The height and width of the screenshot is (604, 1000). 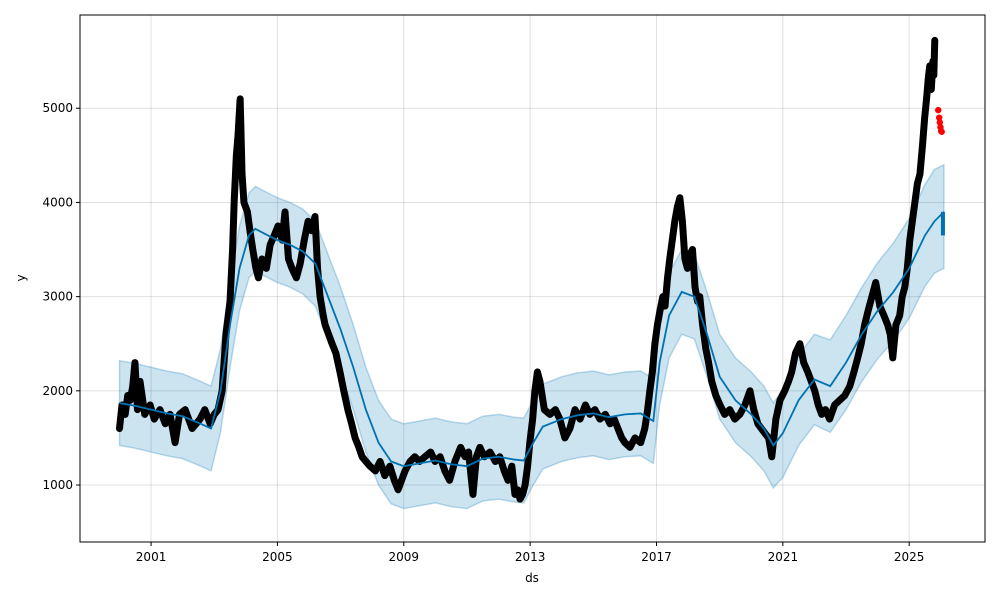 I want to click on y-tick-label: 2000, so click(x=57, y=391).